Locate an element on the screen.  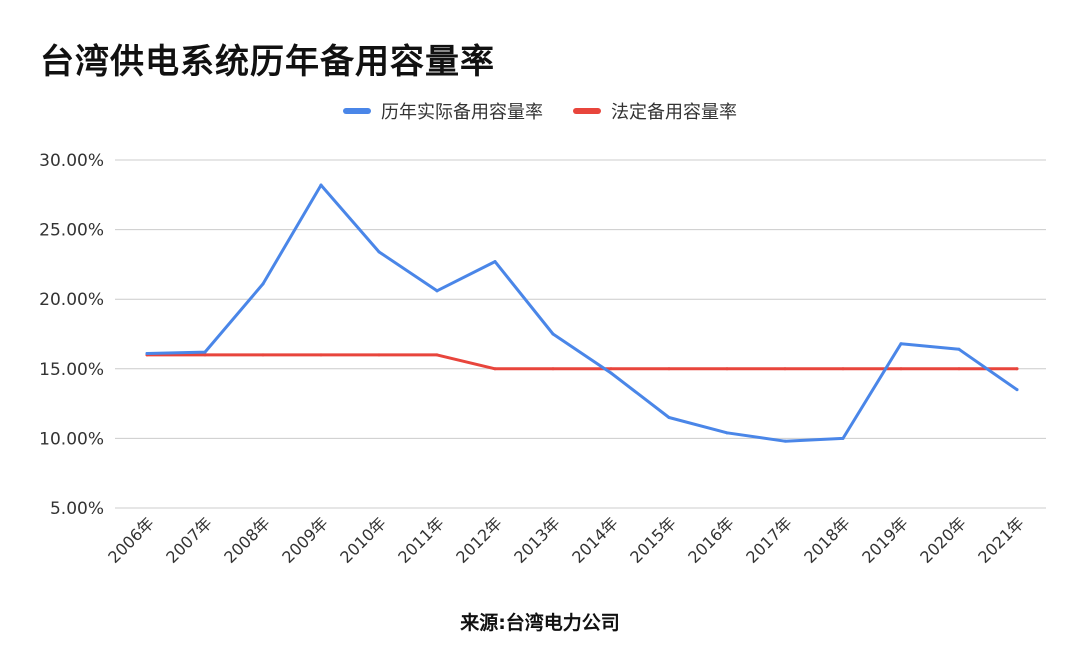
legend-label-actual: 历年实际备用容量率 is located at coordinates (462, 112).